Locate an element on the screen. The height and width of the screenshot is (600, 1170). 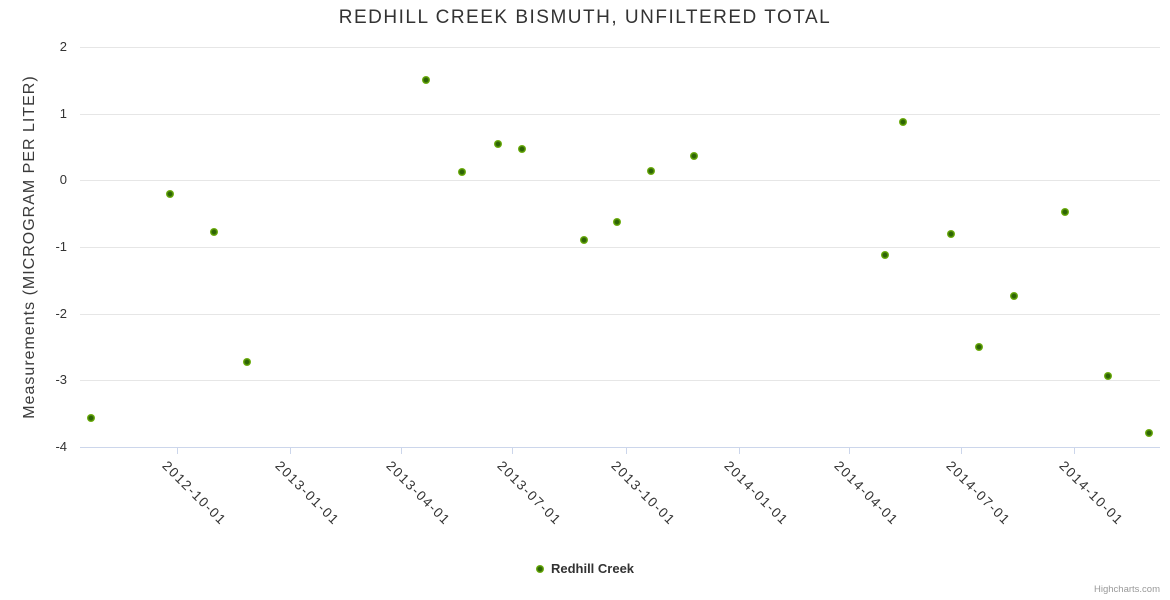
highcharts-credits-link: Highcharts.com is located at coordinates (1127, 589).